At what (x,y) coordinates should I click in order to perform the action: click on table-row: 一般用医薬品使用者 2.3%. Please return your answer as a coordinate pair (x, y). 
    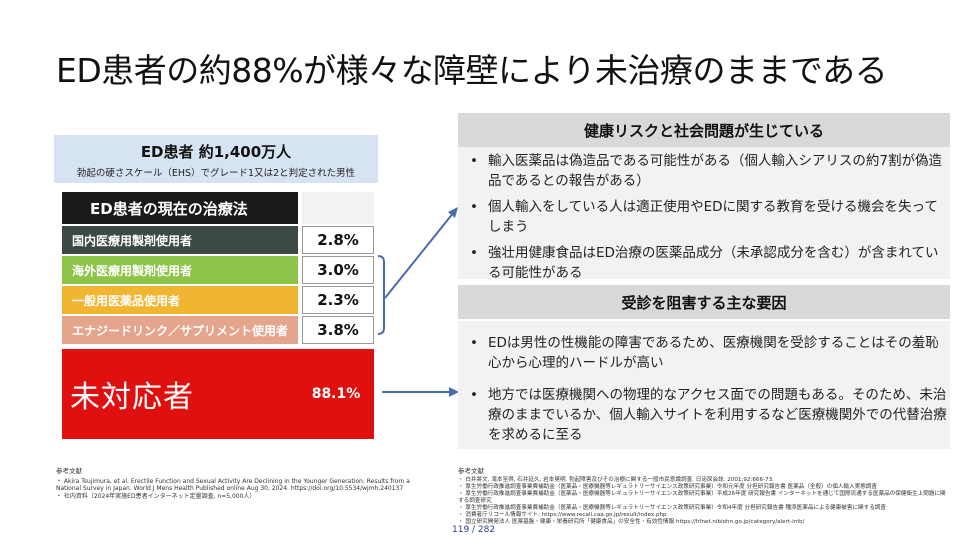
    Looking at the image, I should click on (218, 300).